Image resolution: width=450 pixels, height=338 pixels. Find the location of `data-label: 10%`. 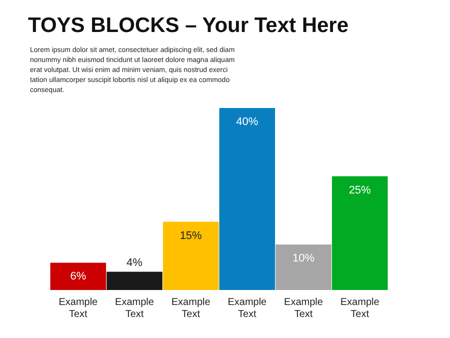

data-label: 10% is located at coordinates (303, 258).